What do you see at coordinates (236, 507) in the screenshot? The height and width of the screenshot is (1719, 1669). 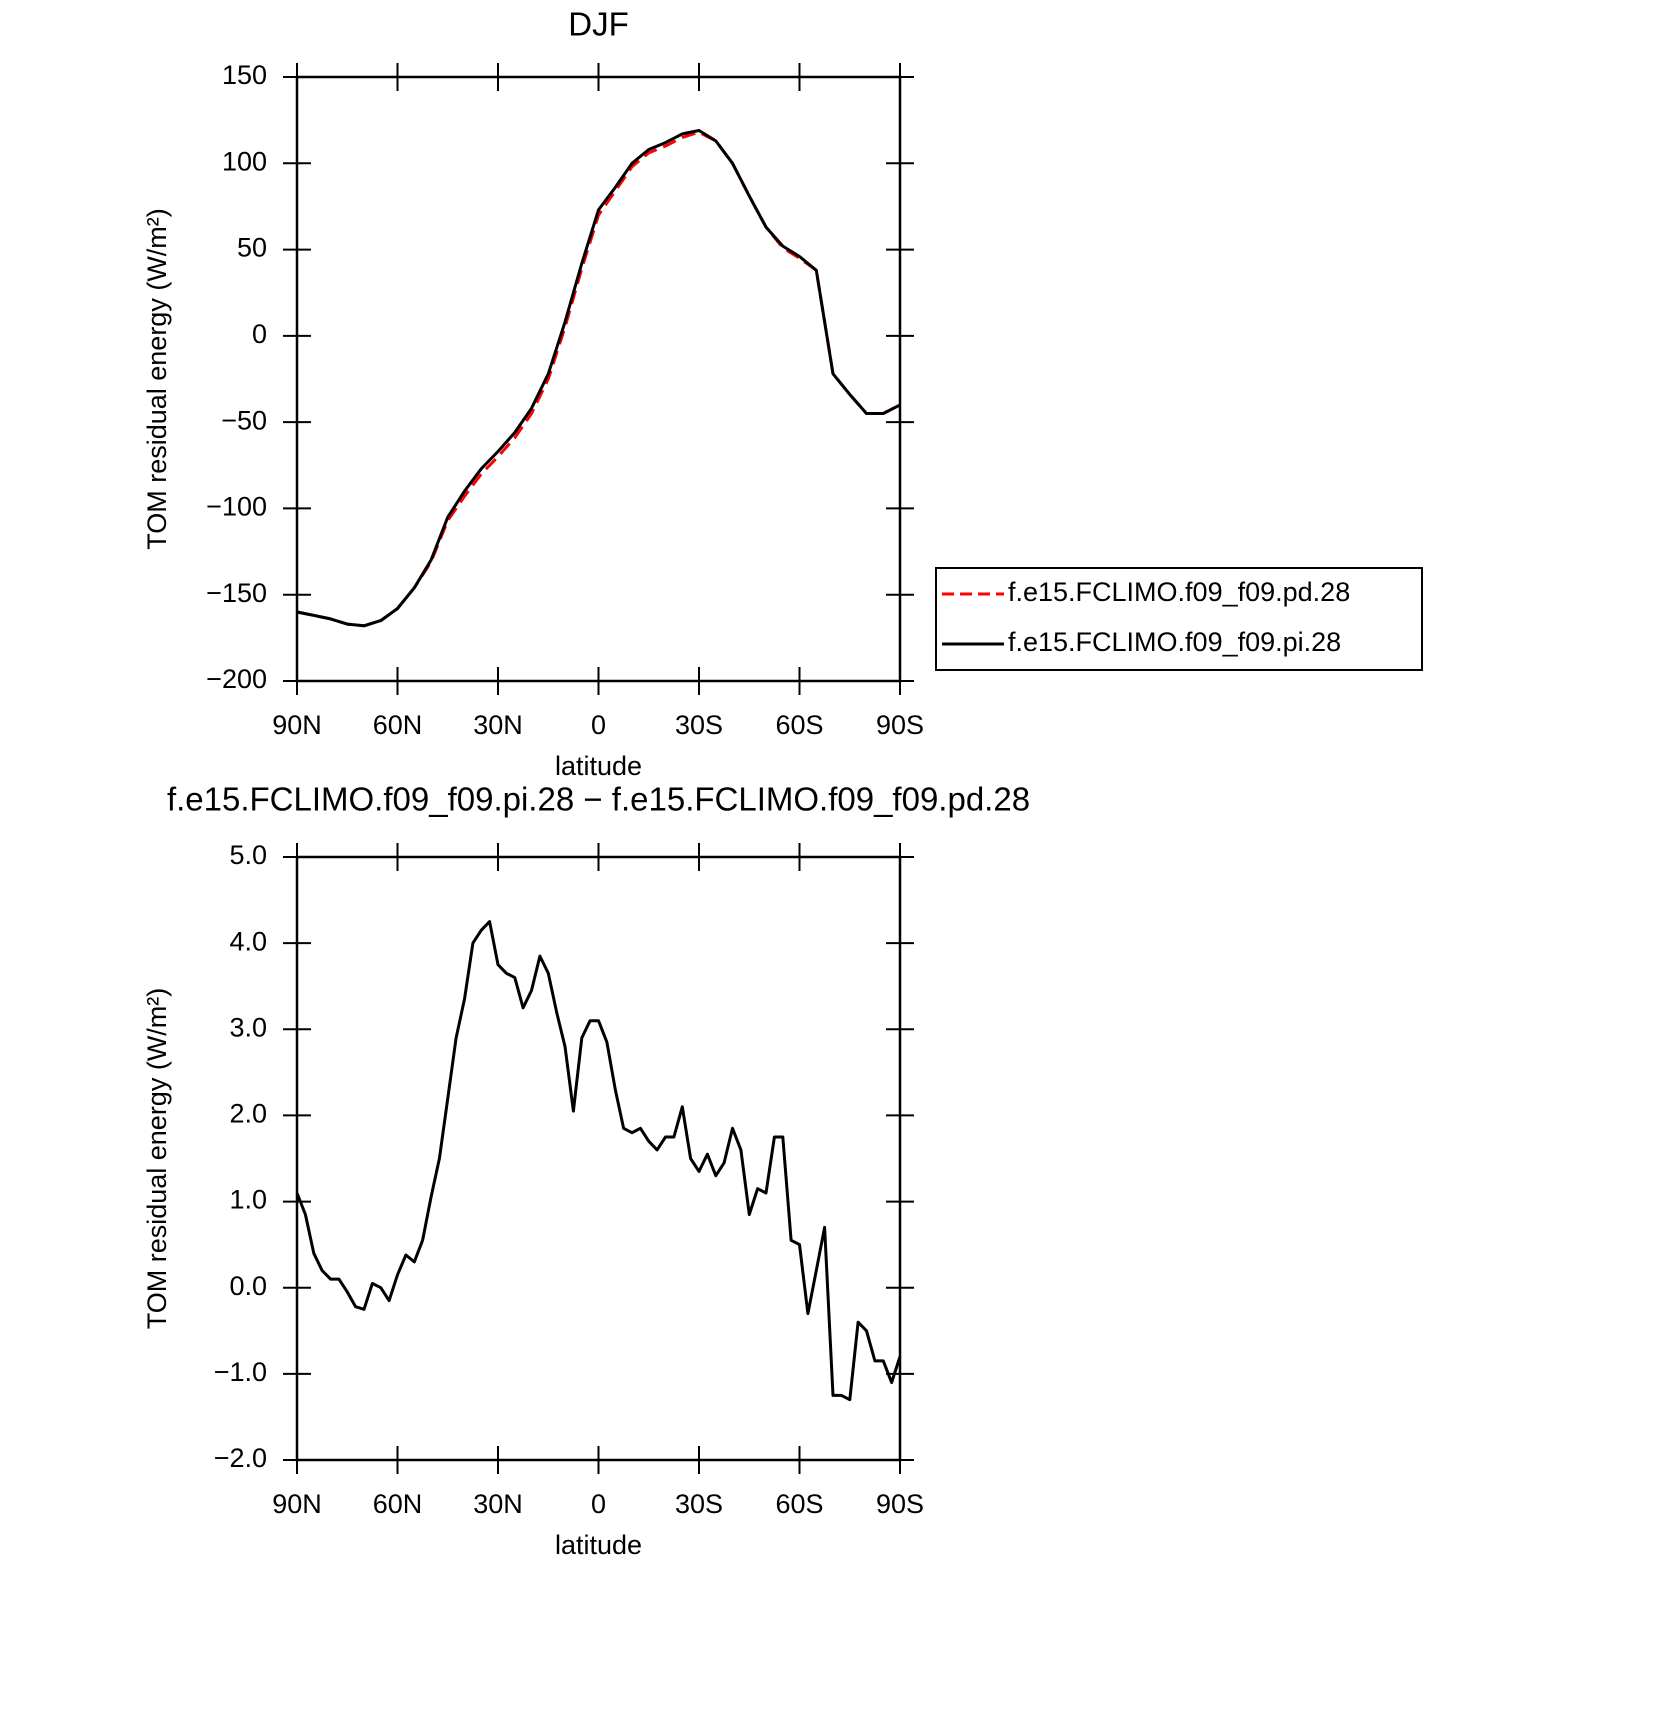 I see `y-tick-label: −100` at bounding box center [236, 507].